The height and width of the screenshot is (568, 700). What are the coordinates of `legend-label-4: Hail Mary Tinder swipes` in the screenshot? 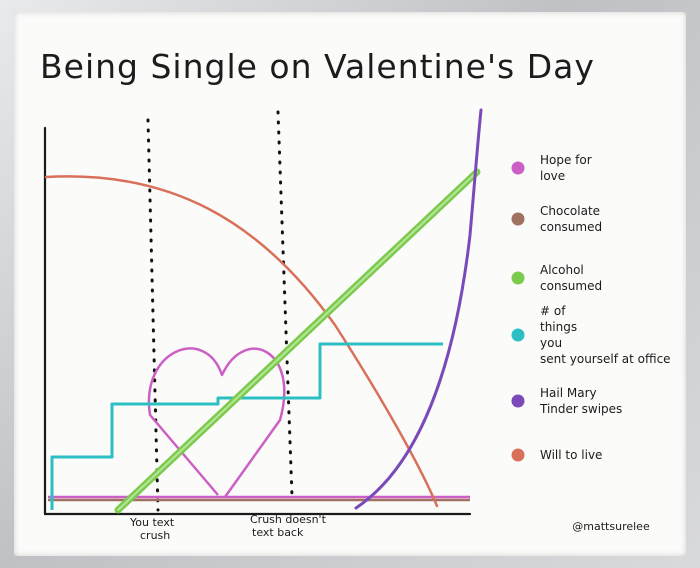 It's located at (580, 401).